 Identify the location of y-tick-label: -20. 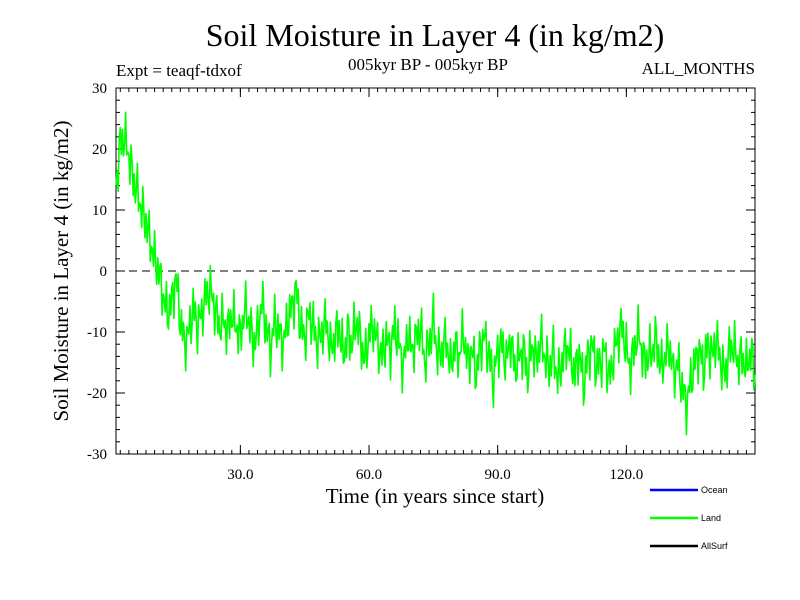
(97, 394).